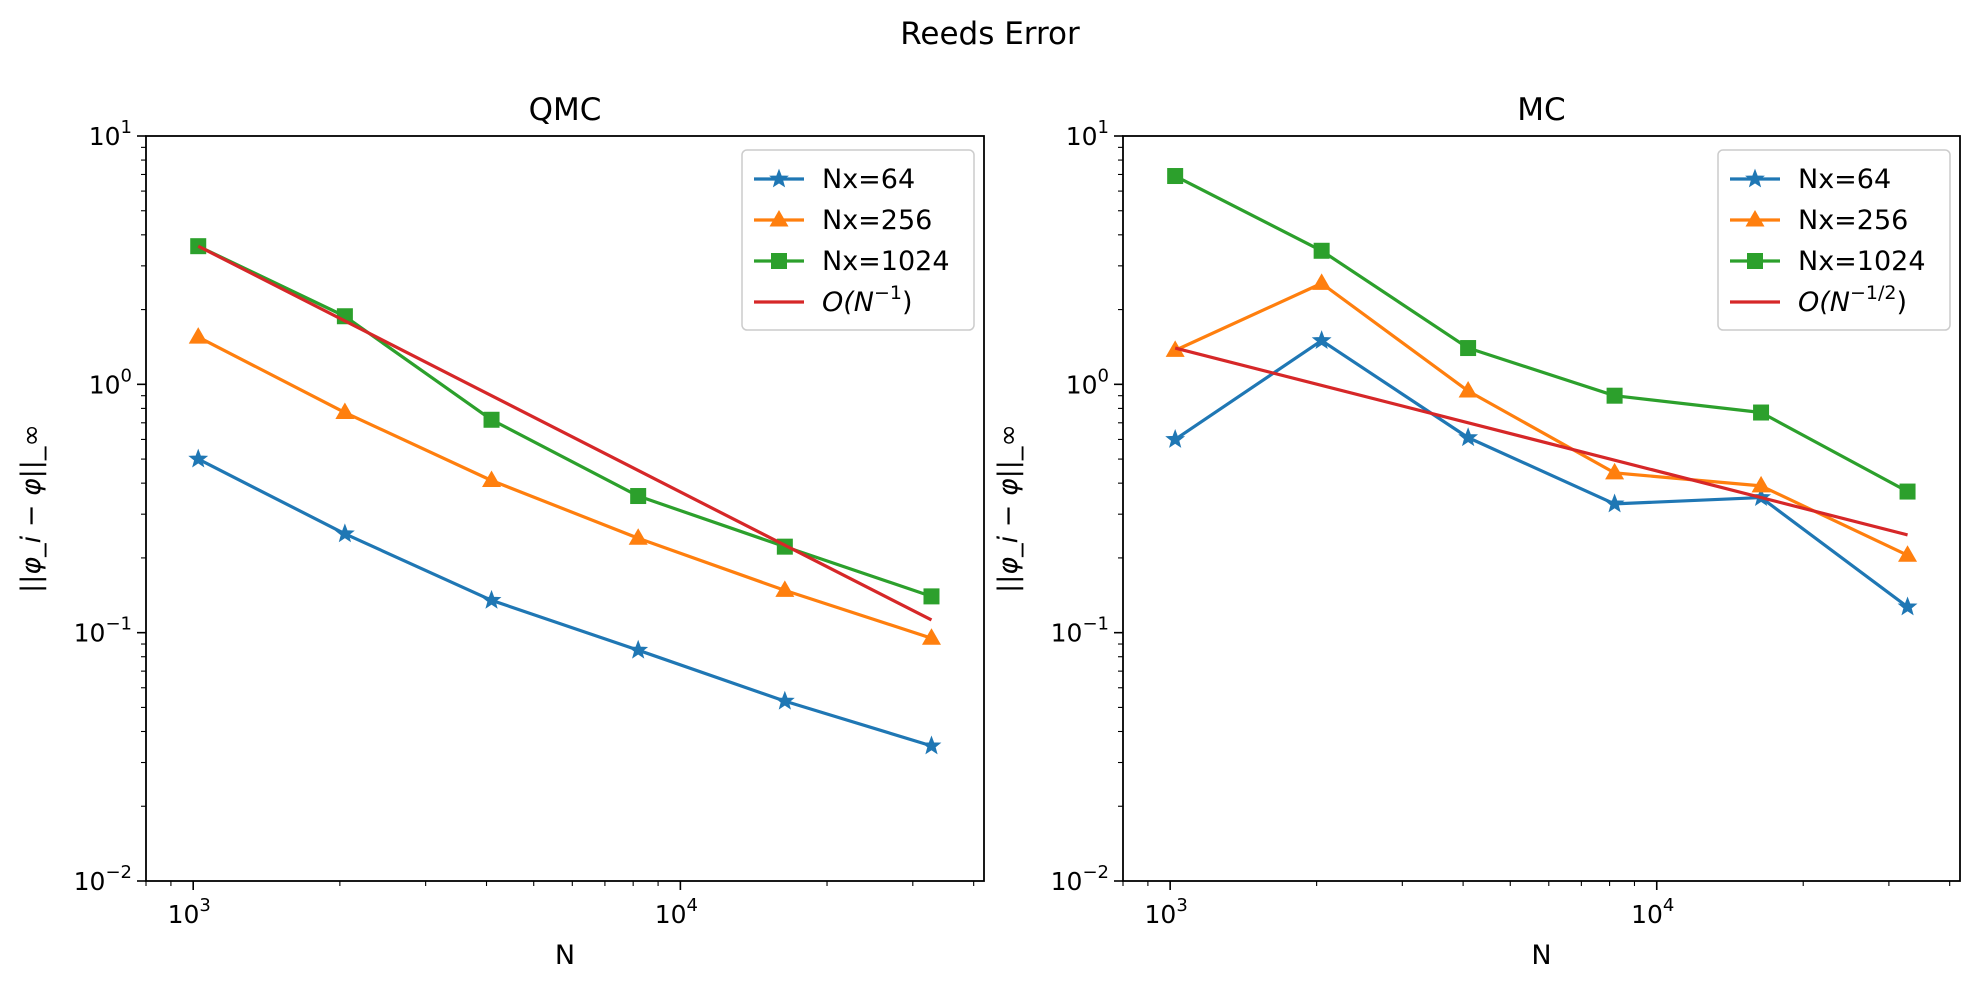 This screenshot has width=1979, height=990. I want to click on legend-label: O(N−1), so click(867, 300).